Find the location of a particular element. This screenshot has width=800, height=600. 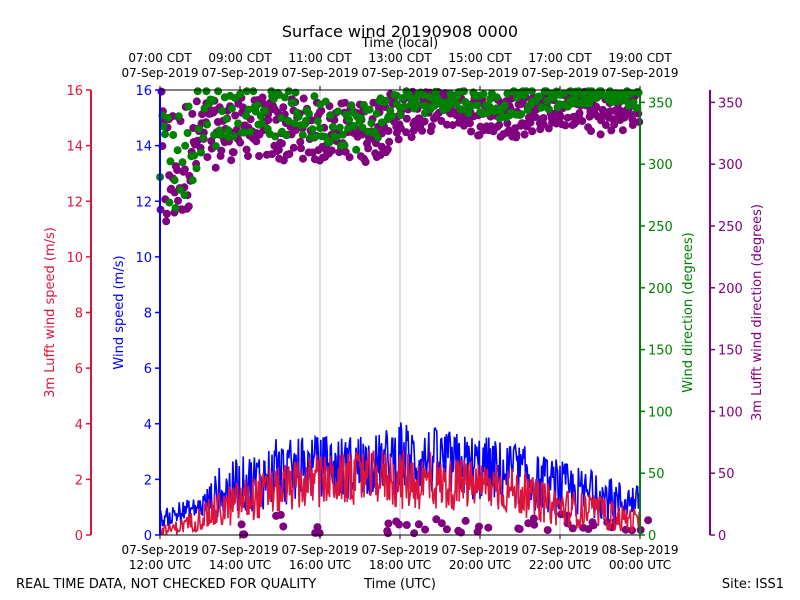

lufft_speed-tick-label: 8 is located at coordinates (79, 314).